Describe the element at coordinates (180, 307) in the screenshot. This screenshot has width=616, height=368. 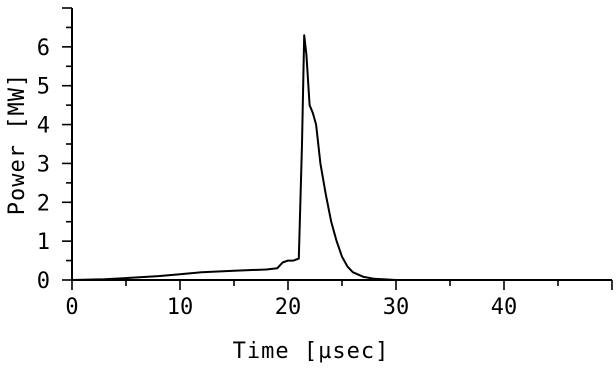
I see `x-tick-label: 10` at that location.